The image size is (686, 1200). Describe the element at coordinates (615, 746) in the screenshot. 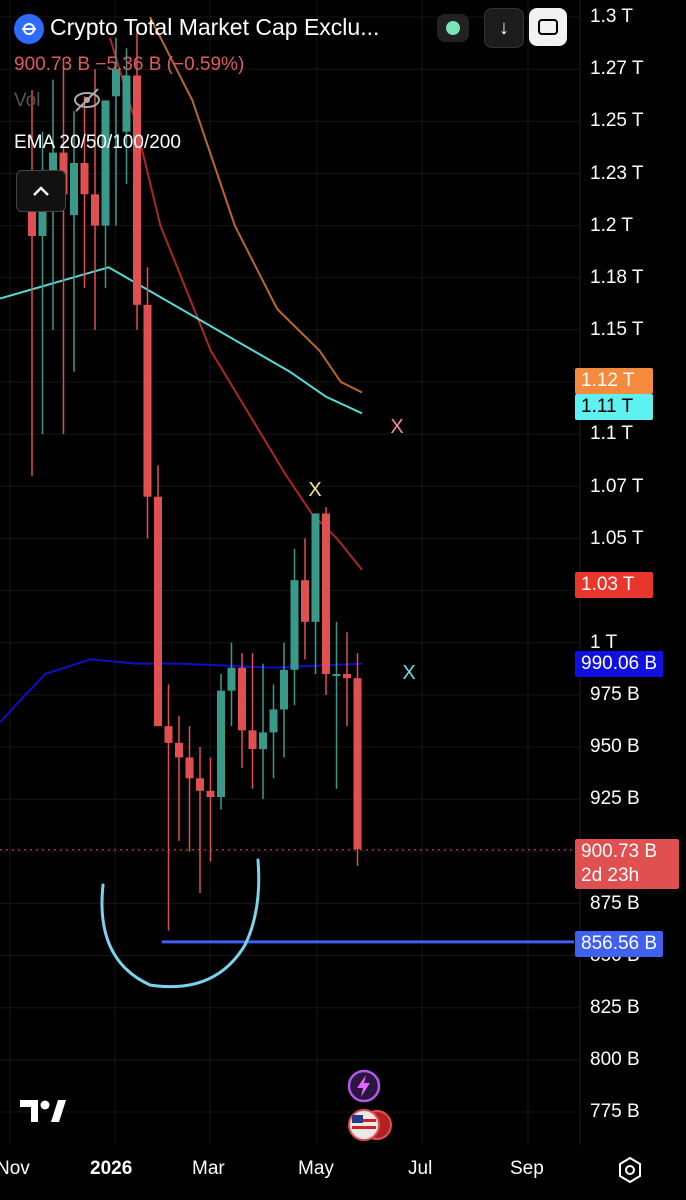

I see `price-tick: 950 B` at that location.